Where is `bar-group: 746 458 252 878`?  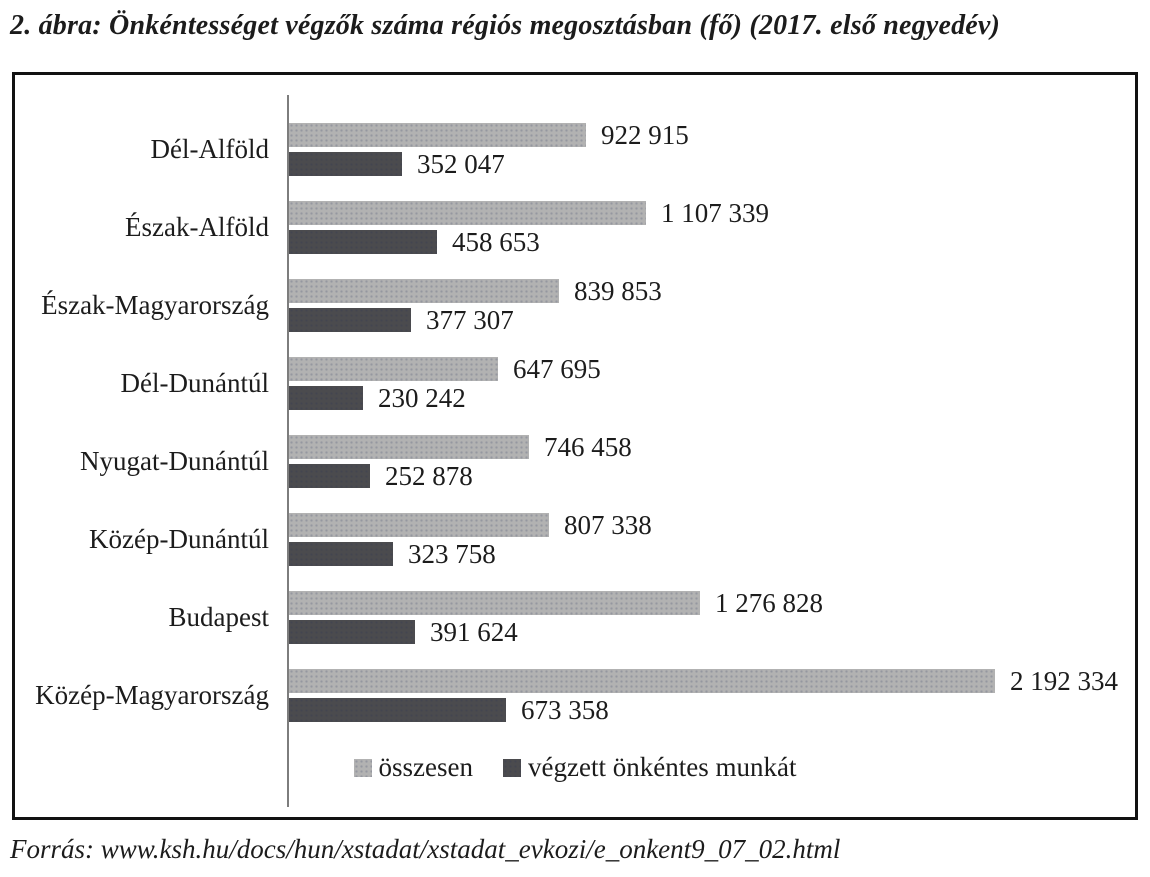
bar-group: 746 458 252 878 is located at coordinates (712, 461).